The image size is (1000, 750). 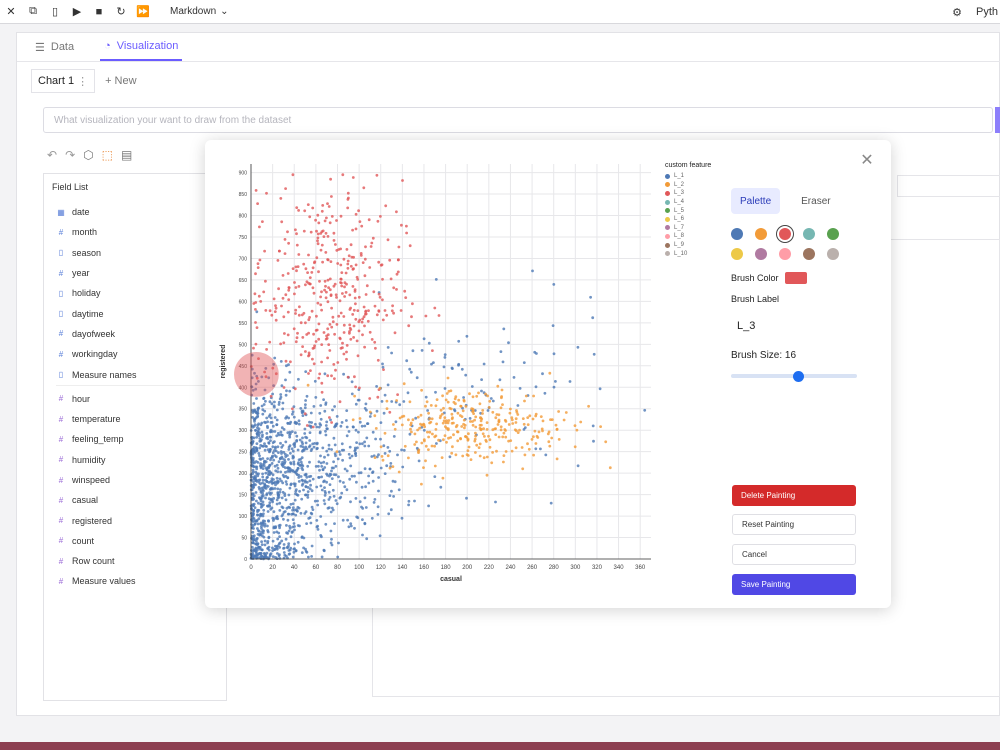 What do you see at coordinates (138, 232) in the screenshot?
I see `field-item-month: # month` at bounding box center [138, 232].